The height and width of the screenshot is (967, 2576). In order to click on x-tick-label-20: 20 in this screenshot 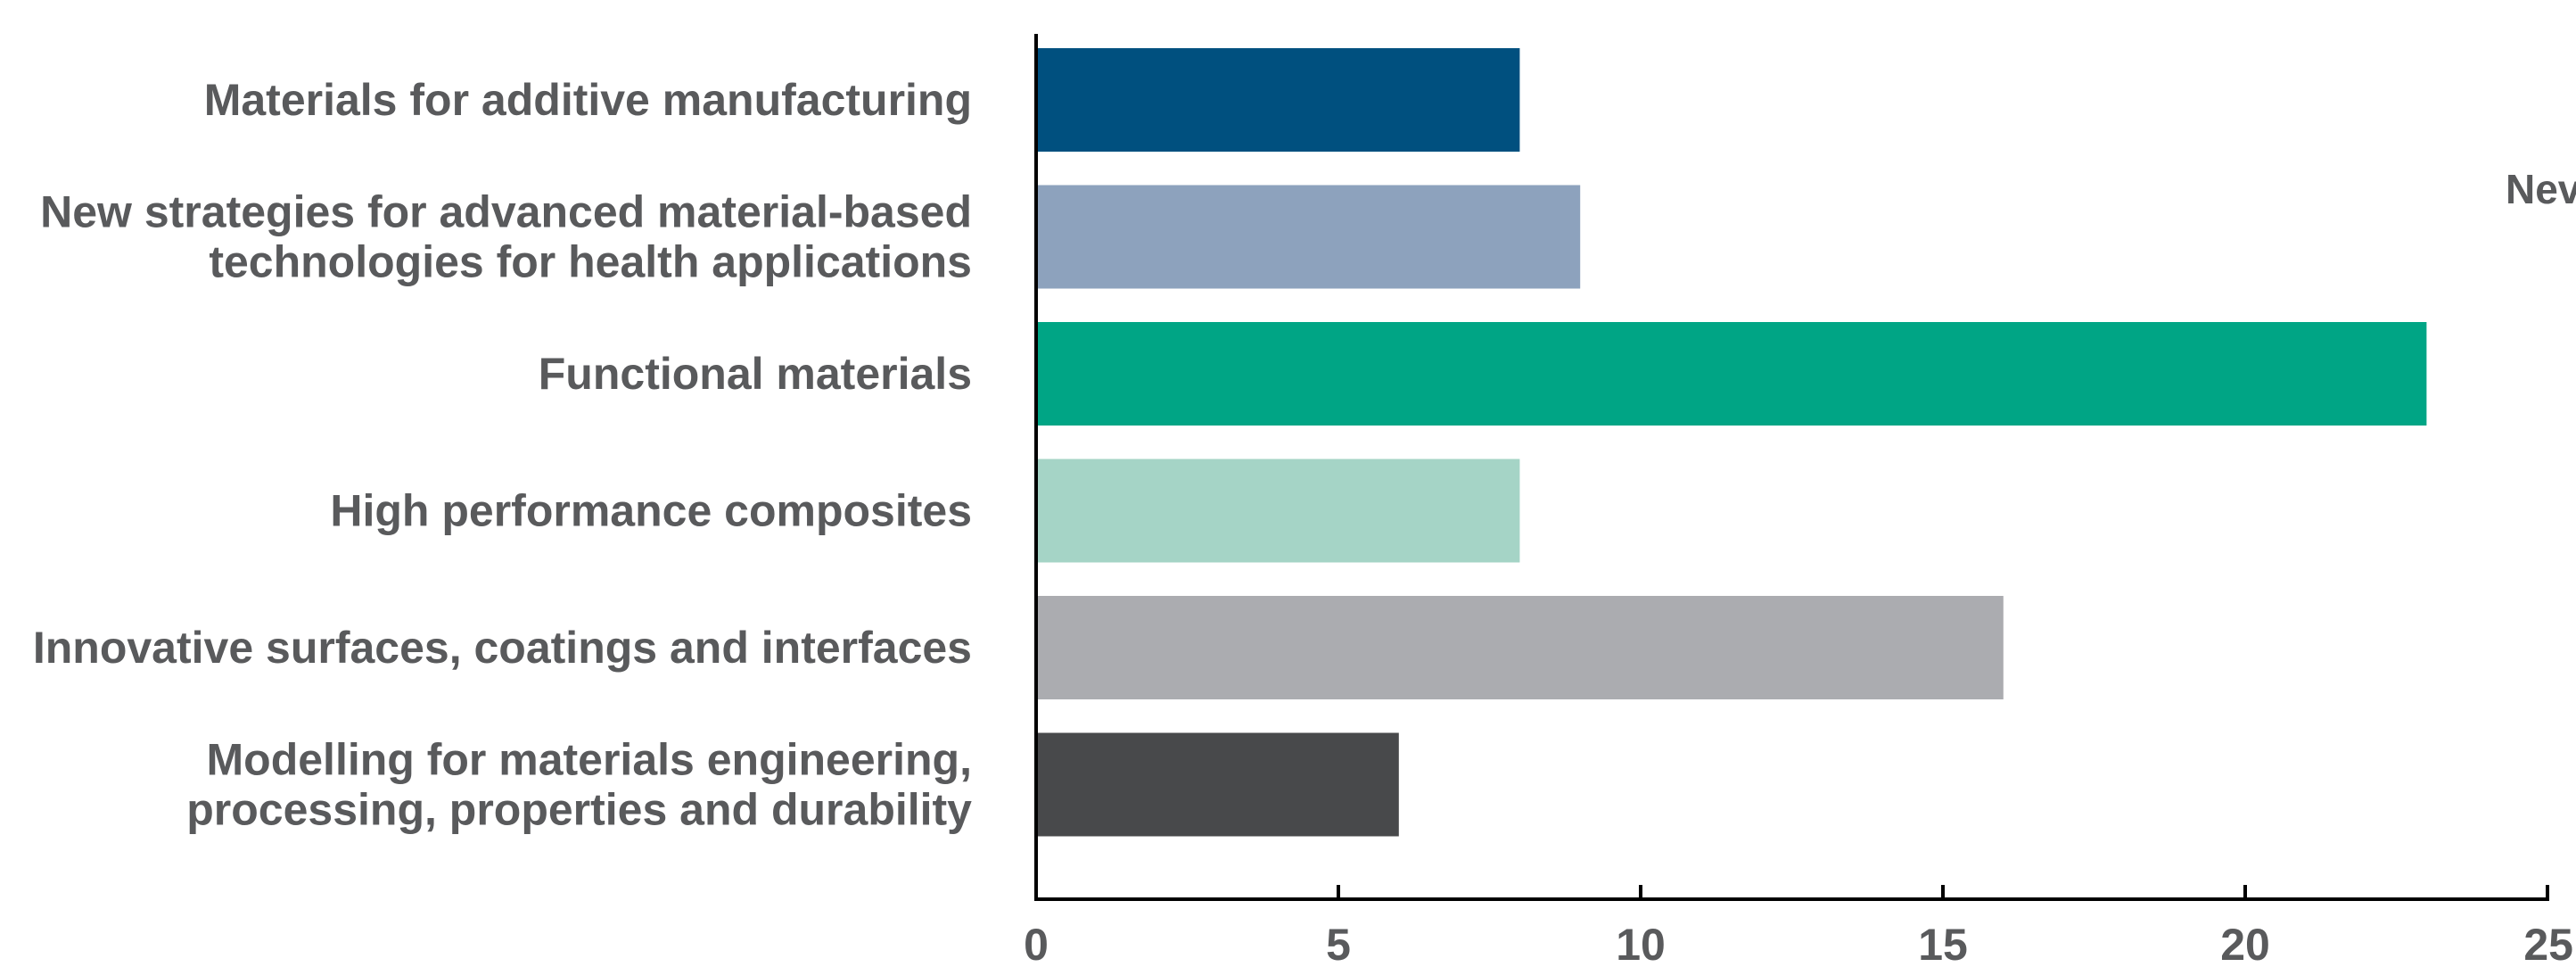, I will do `click(2245, 941)`.